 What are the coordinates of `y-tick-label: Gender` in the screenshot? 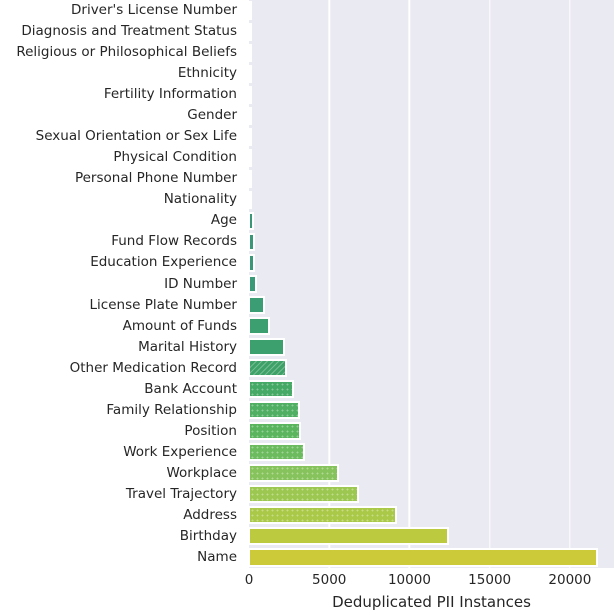 It's located at (212, 115).